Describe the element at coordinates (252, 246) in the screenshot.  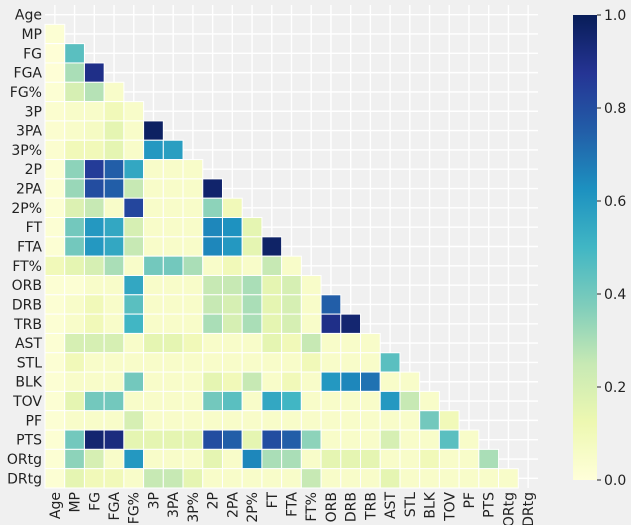
I see `heatmap-cell-FTA-2P%` at that location.